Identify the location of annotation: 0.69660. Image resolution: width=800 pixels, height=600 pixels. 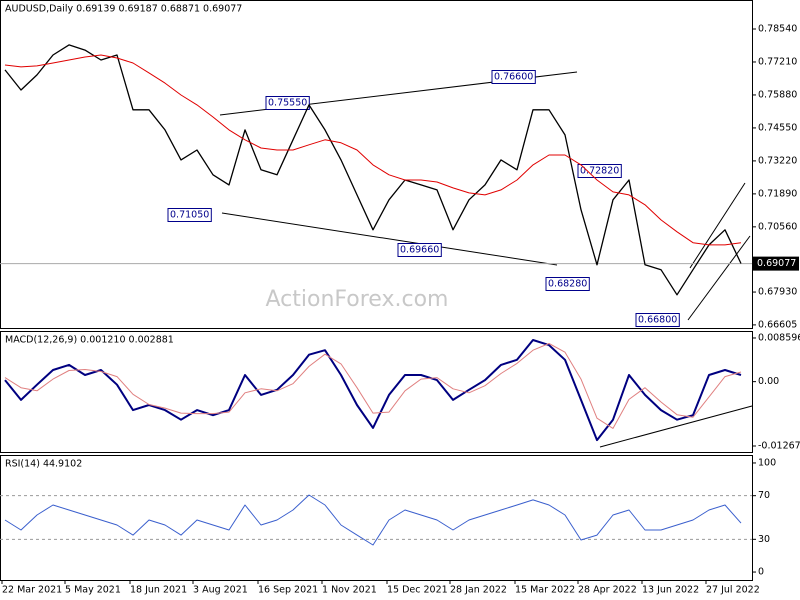
(419, 250).